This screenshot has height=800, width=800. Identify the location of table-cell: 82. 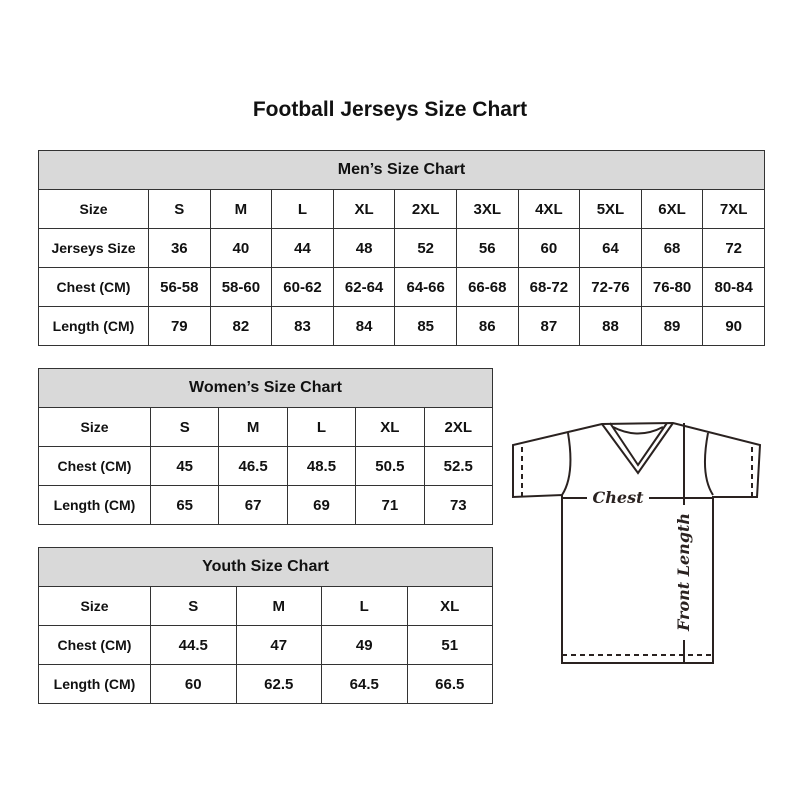
(241, 326).